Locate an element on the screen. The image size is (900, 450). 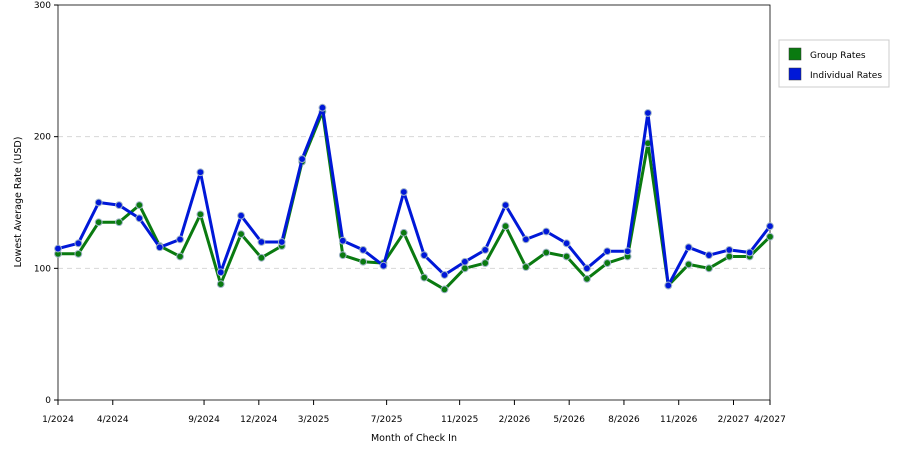
x-tick-label: 12/2024 is located at coordinates (259, 420).